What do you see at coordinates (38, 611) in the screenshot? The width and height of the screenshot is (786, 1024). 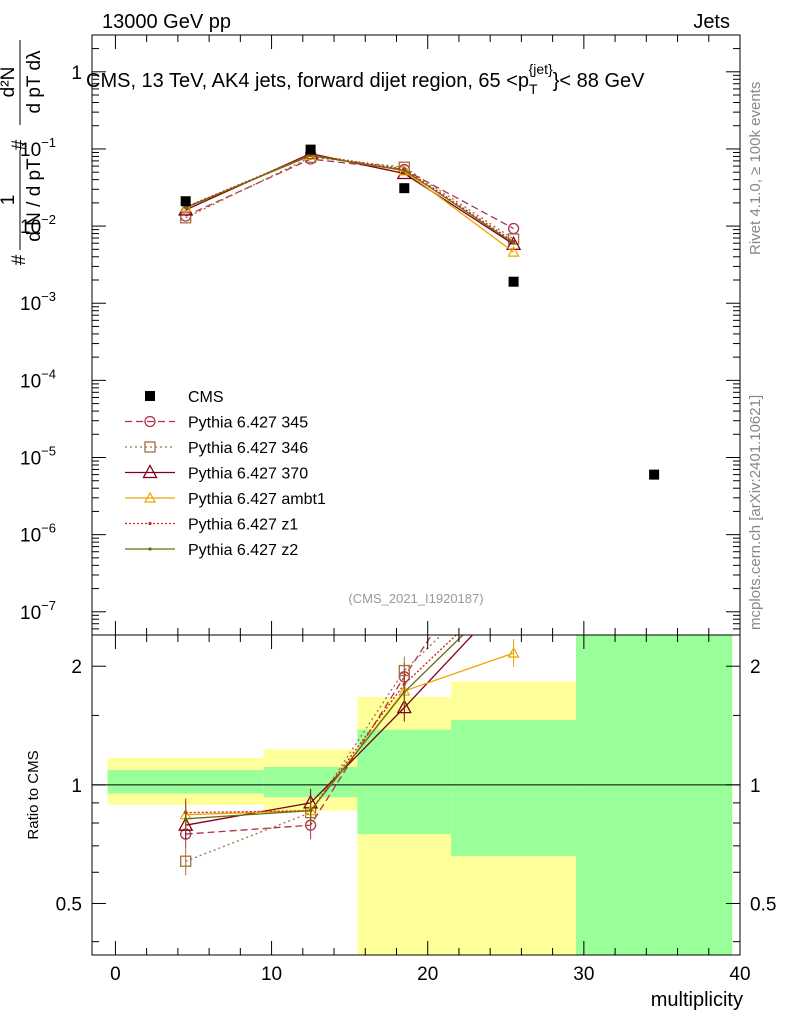 I see `main-ytick-label: 10⁻⁷` at bounding box center [38, 611].